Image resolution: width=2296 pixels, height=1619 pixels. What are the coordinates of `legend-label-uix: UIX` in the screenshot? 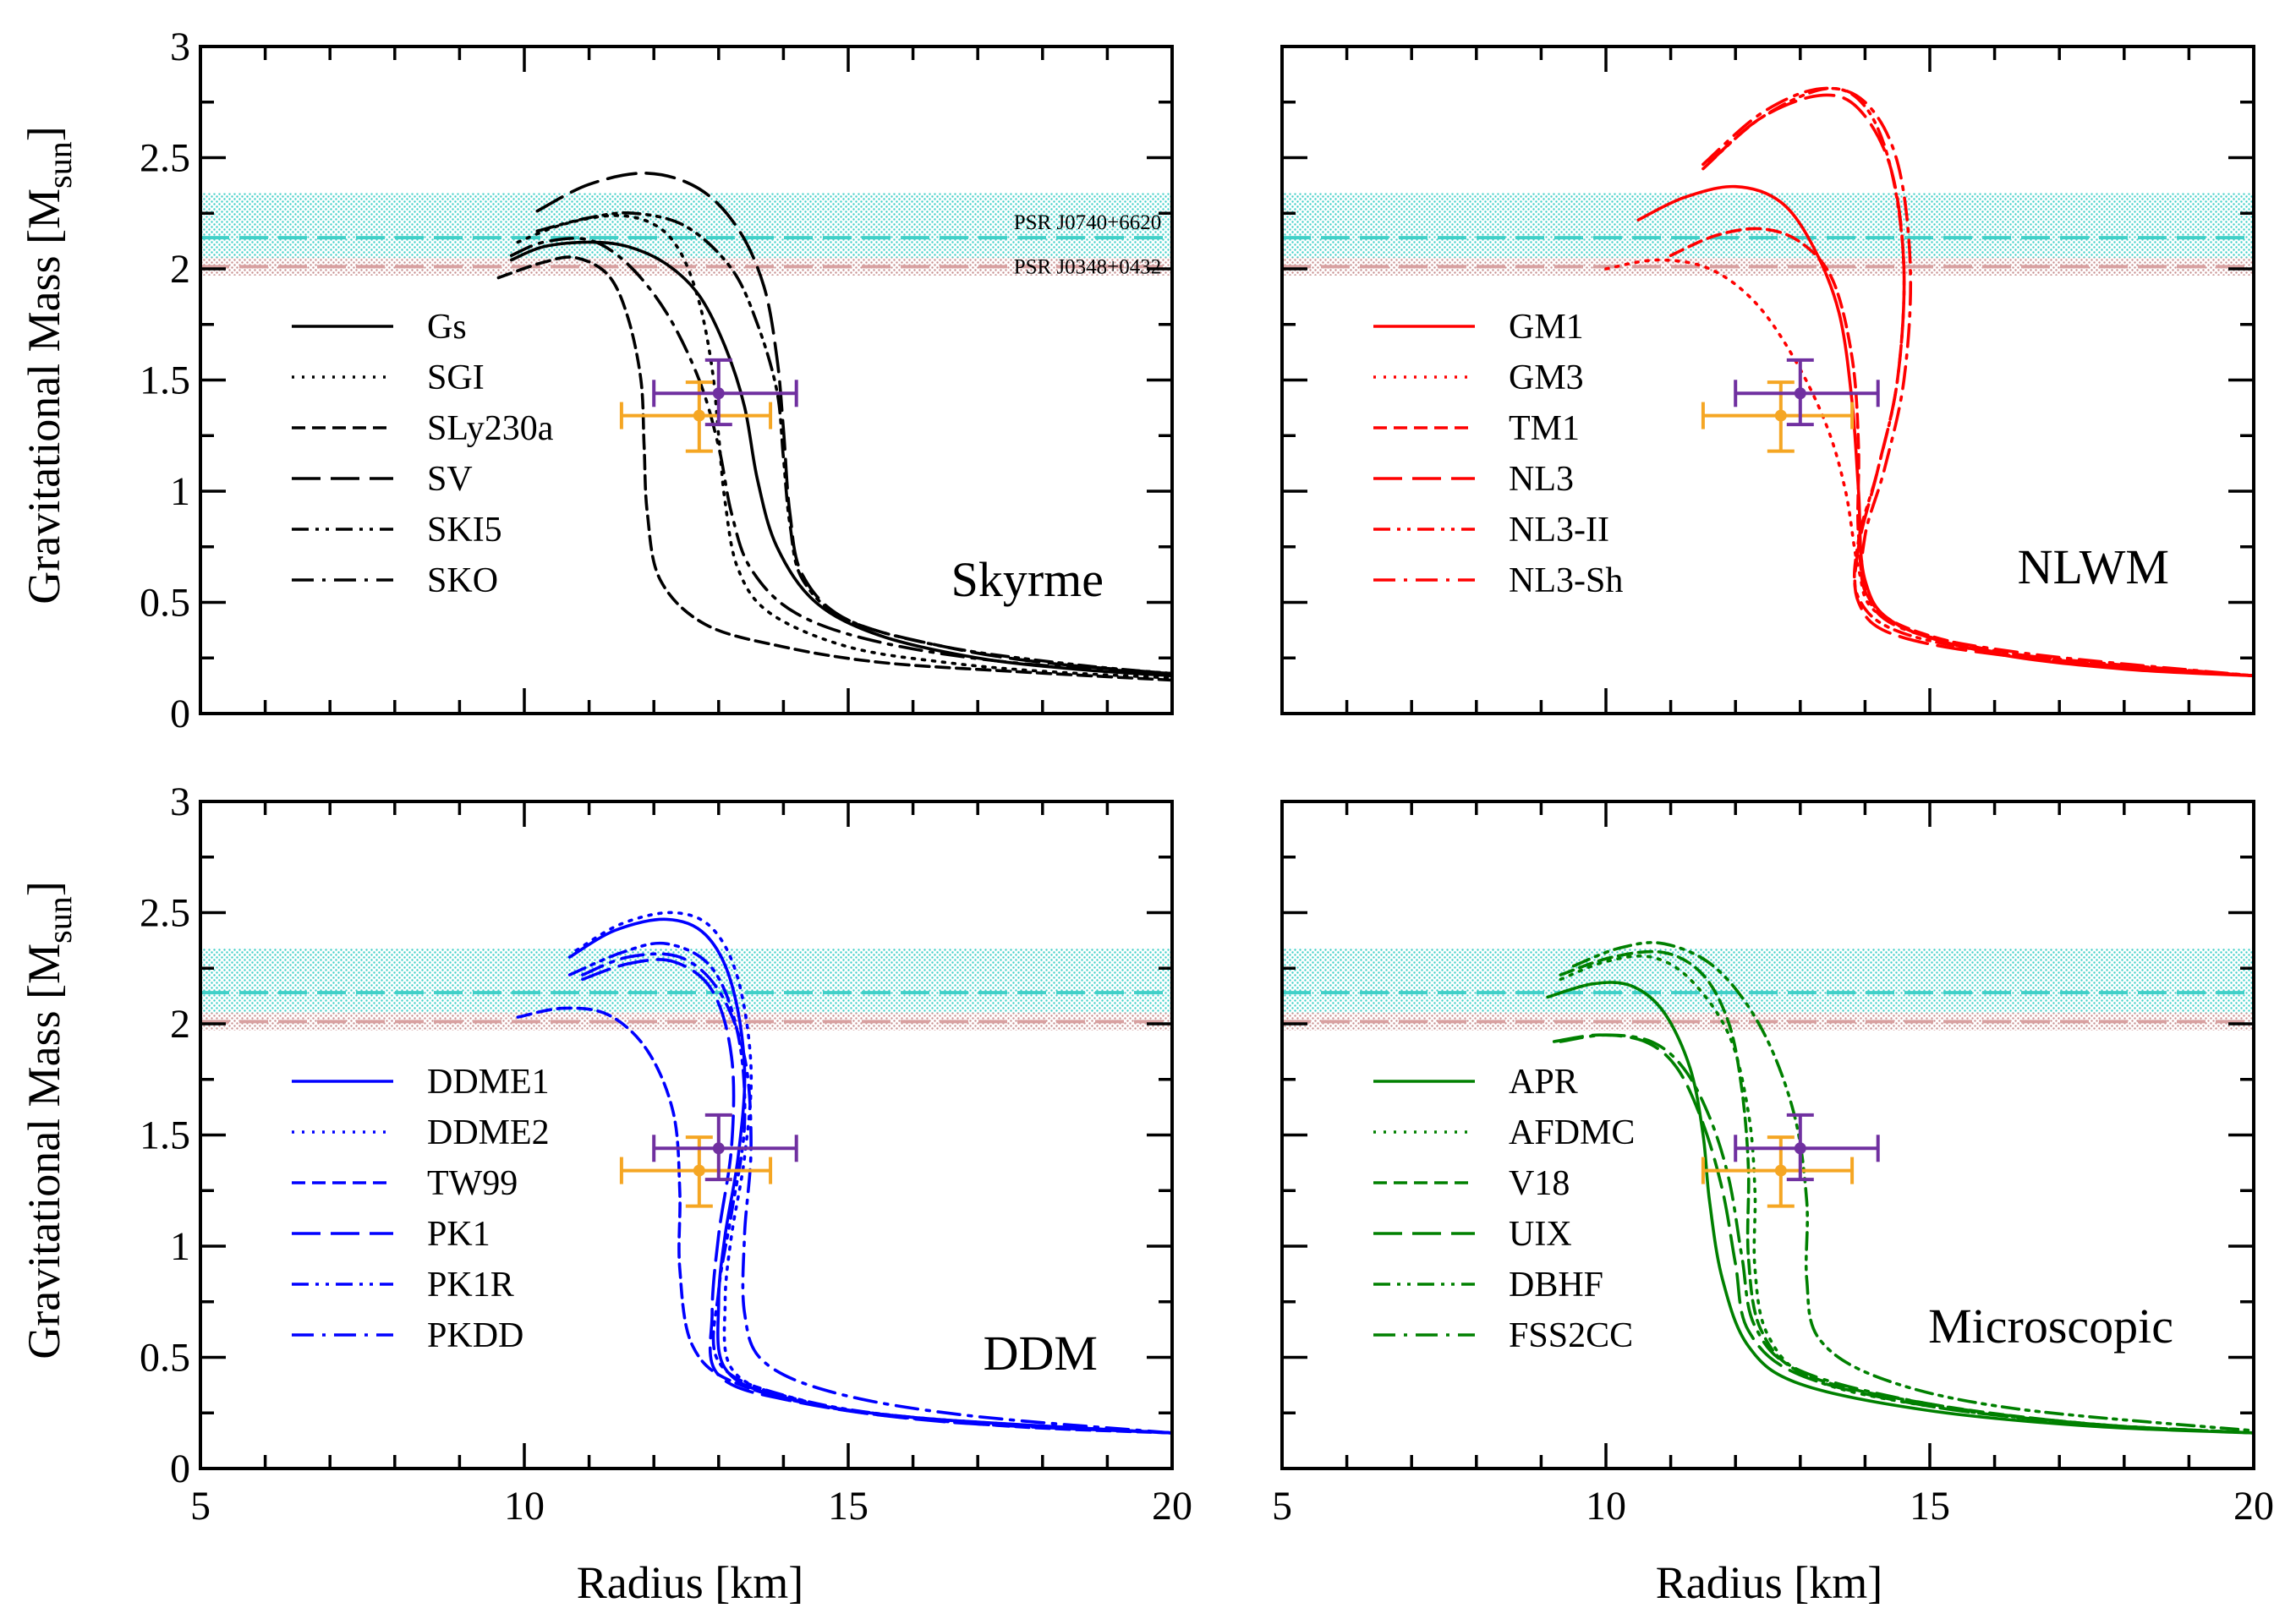 It's located at (1540, 1235).